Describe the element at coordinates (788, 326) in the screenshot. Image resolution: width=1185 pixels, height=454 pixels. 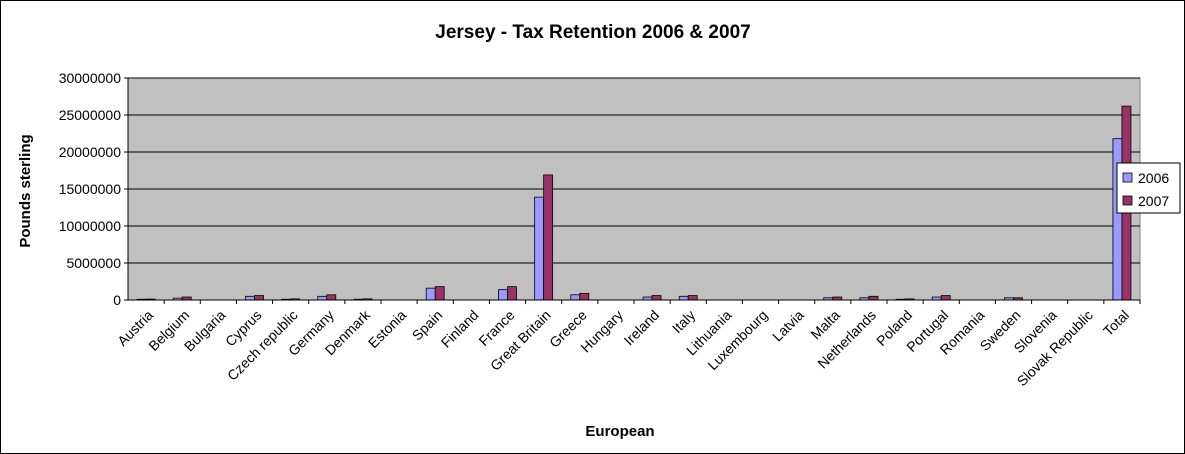
I see `x-tick-label: Latvia` at that location.